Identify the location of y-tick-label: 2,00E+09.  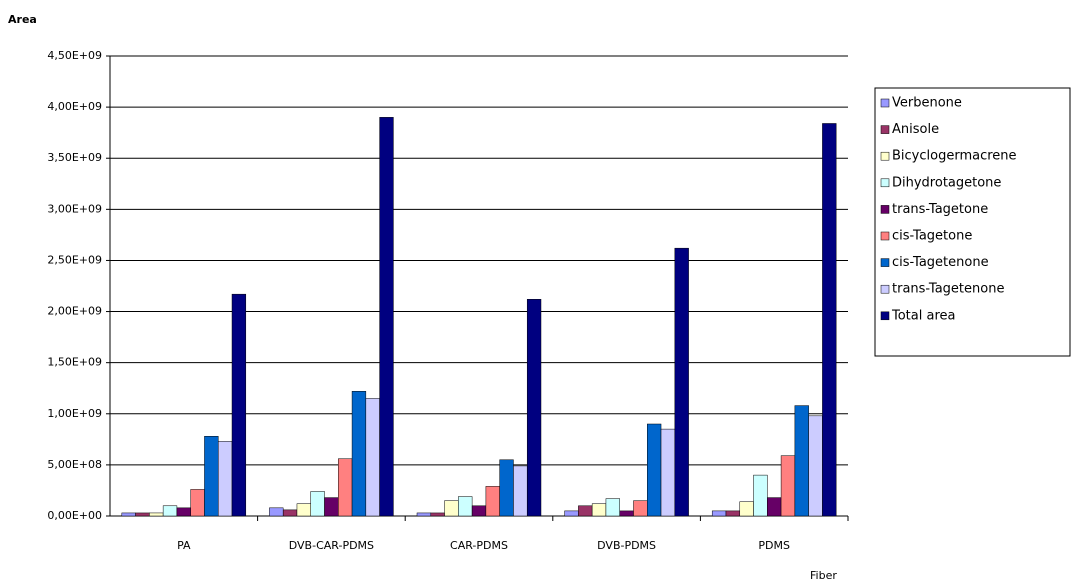
(74, 311).